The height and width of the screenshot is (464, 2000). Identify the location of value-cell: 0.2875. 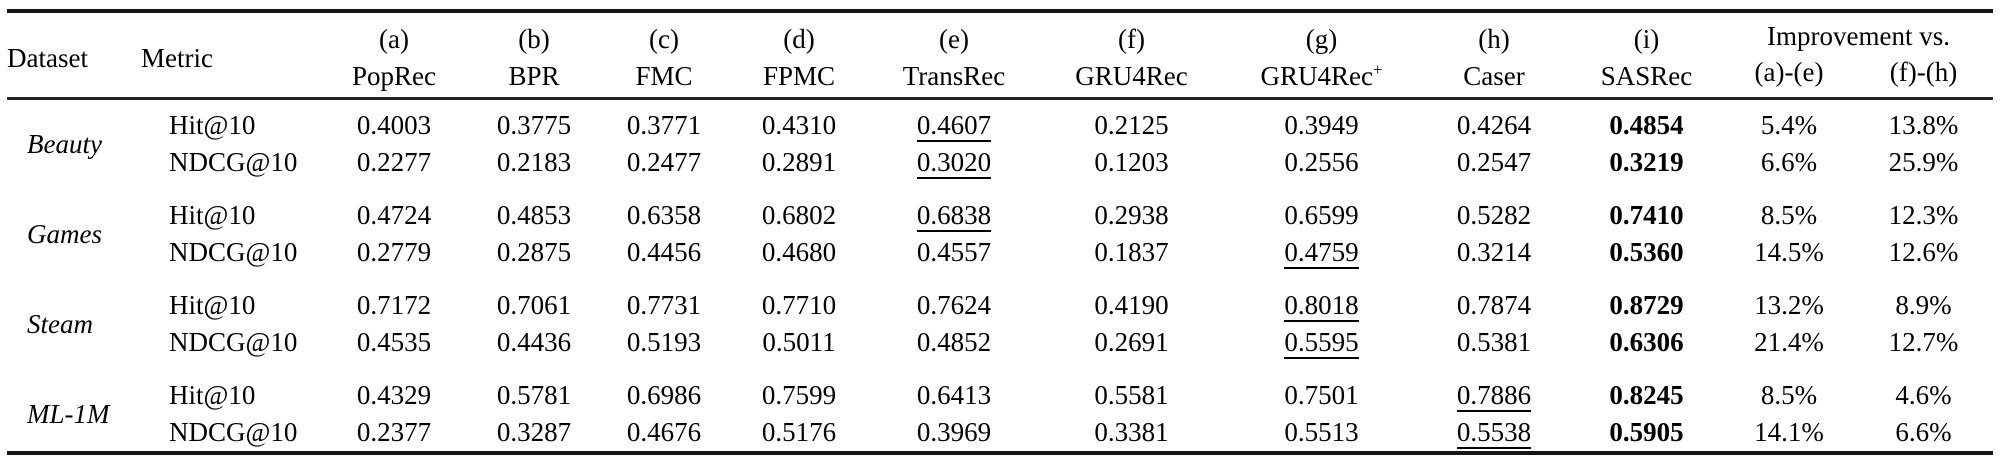
(534, 252).